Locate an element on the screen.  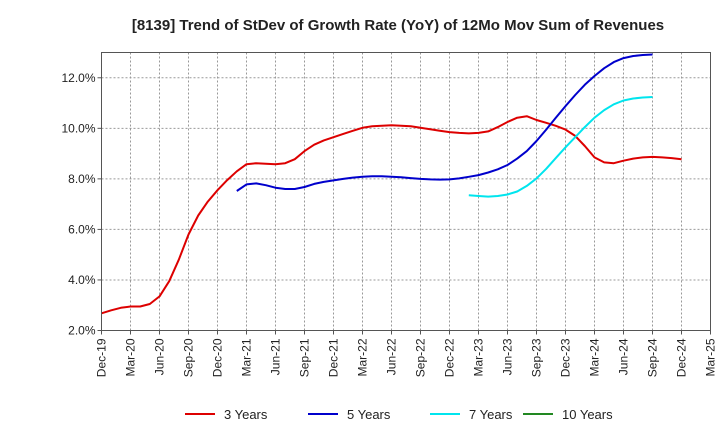
x-tick-label: Mar-24 is located at coordinates (595, 357).